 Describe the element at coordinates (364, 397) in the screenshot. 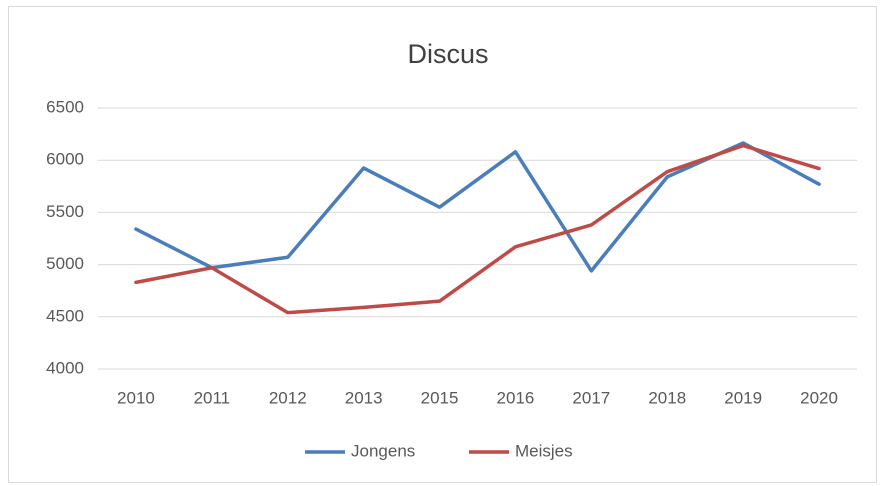

I see `x-tick-label: 2013` at that location.